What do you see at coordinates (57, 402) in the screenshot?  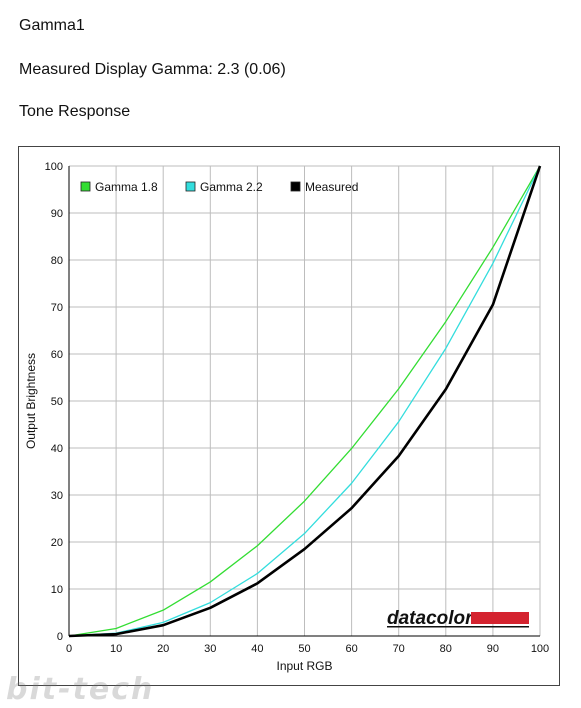 I see `y-tick-label: 50` at bounding box center [57, 402].